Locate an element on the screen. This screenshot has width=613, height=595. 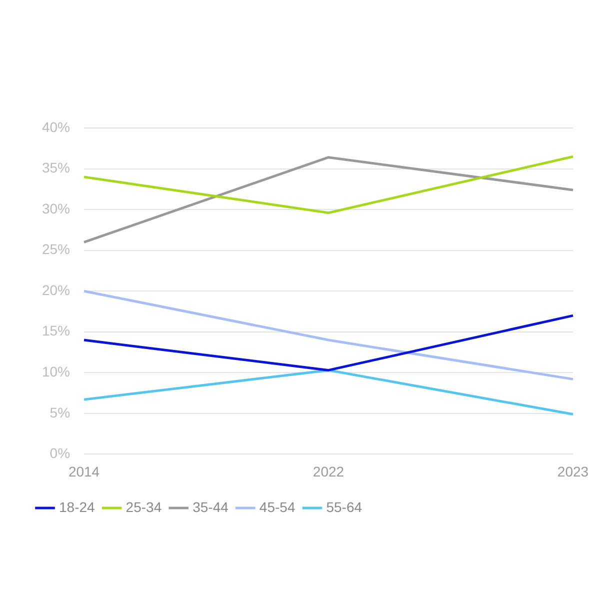
legend-label: 45-54 is located at coordinates (277, 506).